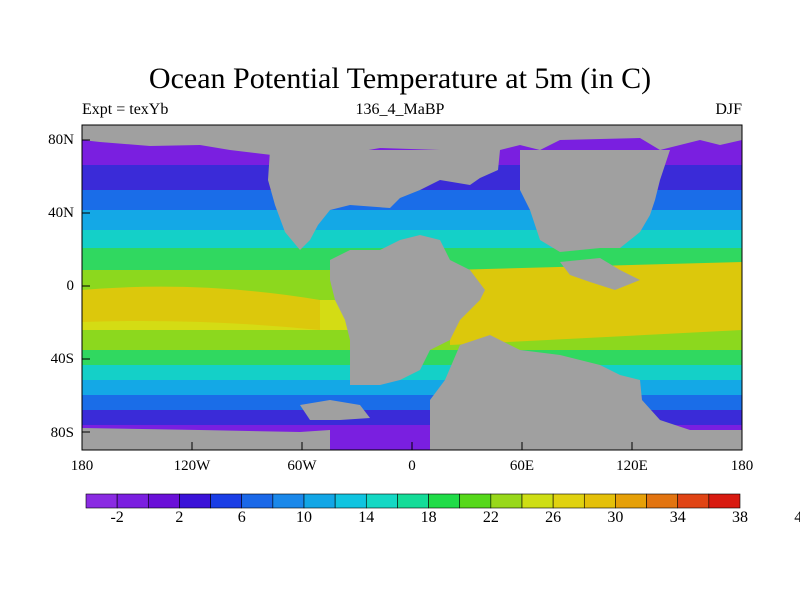 The width and height of the screenshot is (800, 600). Describe the element at coordinates (61, 213) in the screenshot. I see `lat-label: 40N` at that location.